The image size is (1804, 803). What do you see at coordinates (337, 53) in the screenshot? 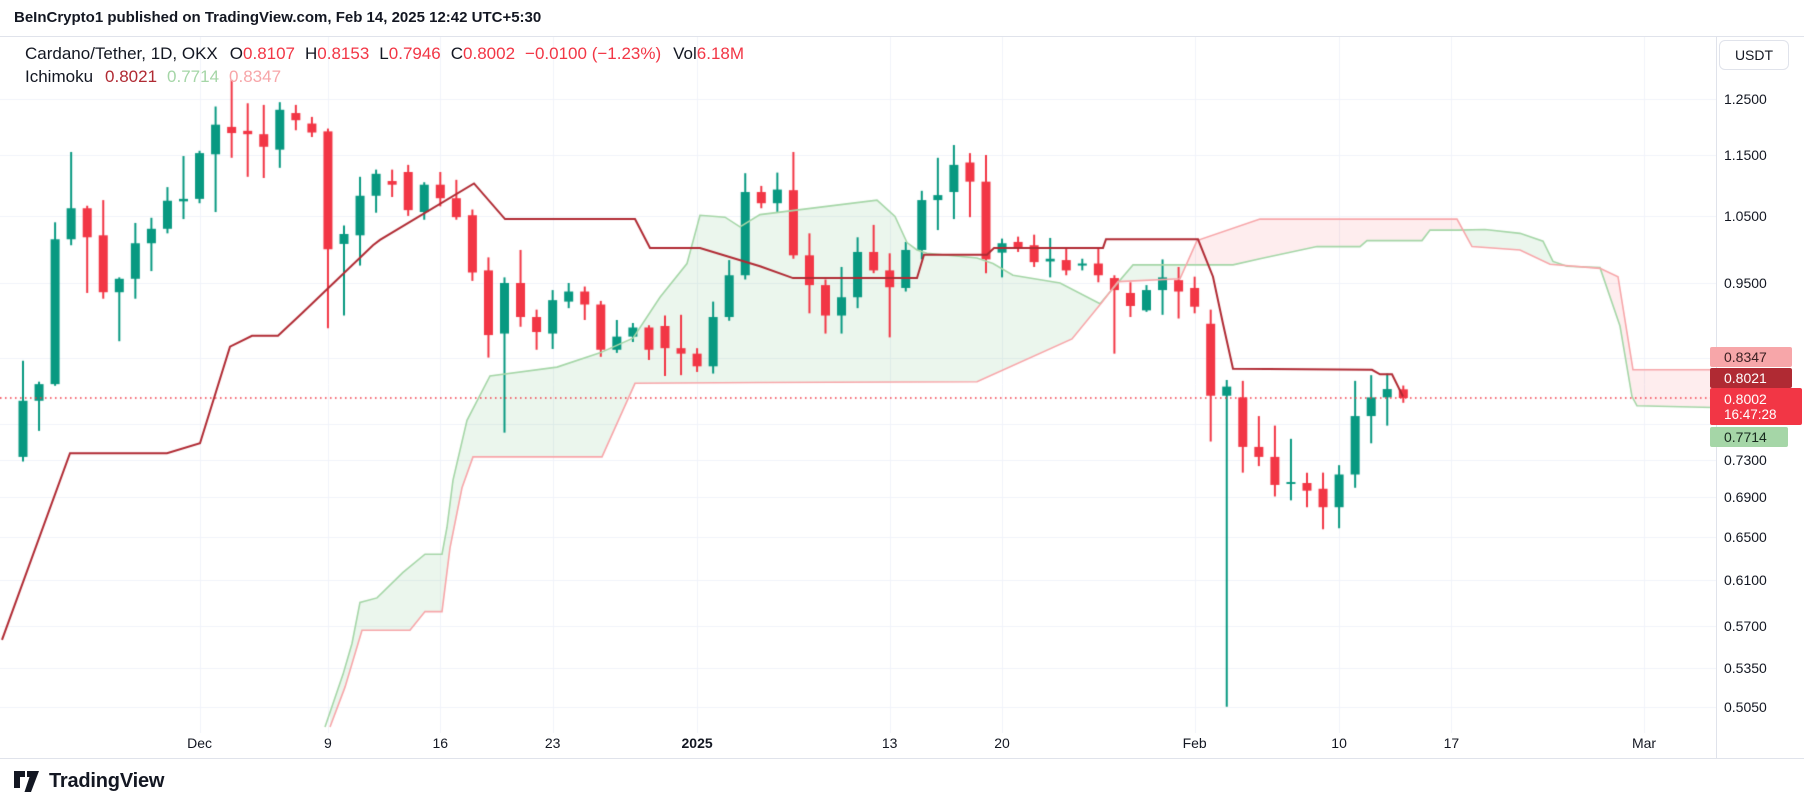
I see `ohlc-high: H0.8153` at bounding box center [337, 53].